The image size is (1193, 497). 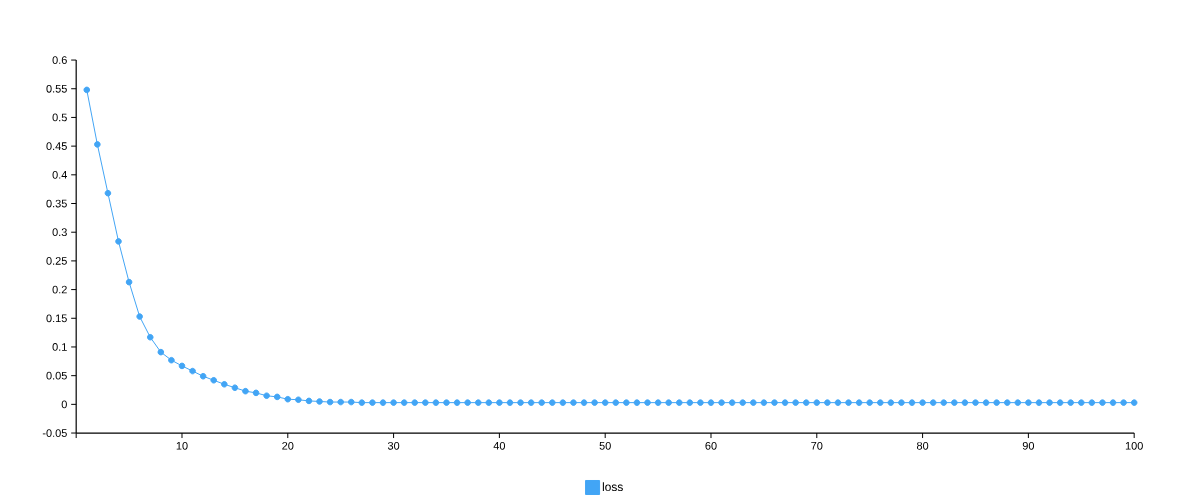 What do you see at coordinates (59, 347) in the screenshot?
I see `y-tick-label: 0.1` at bounding box center [59, 347].